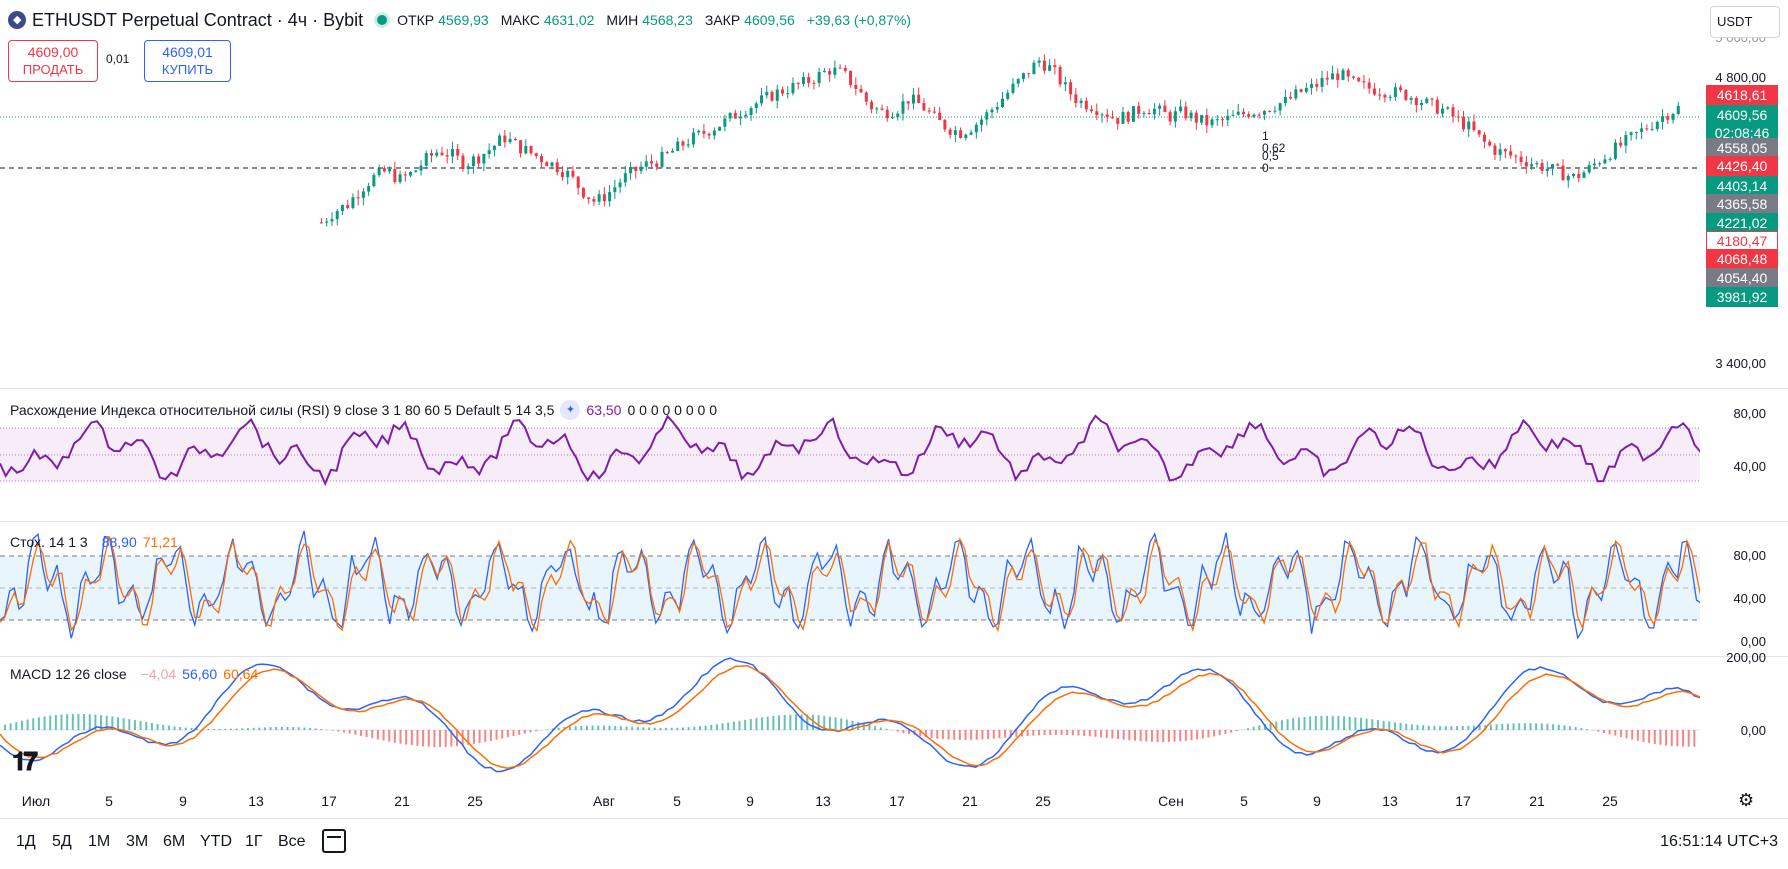 The height and width of the screenshot is (869, 1788). What do you see at coordinates (134, 674) in the screenshot?
I see `macd-legend: MACD 12 26 close −4,04 56,60 60,64` at bounding box center [134, 674].